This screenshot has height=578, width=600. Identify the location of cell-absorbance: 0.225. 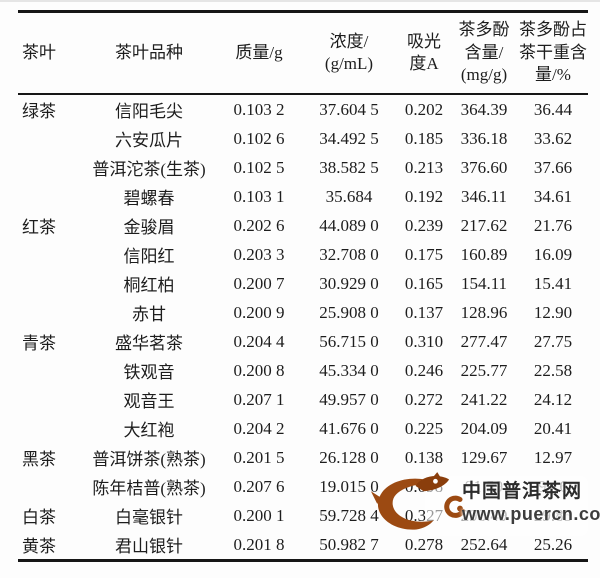
(424, 428).